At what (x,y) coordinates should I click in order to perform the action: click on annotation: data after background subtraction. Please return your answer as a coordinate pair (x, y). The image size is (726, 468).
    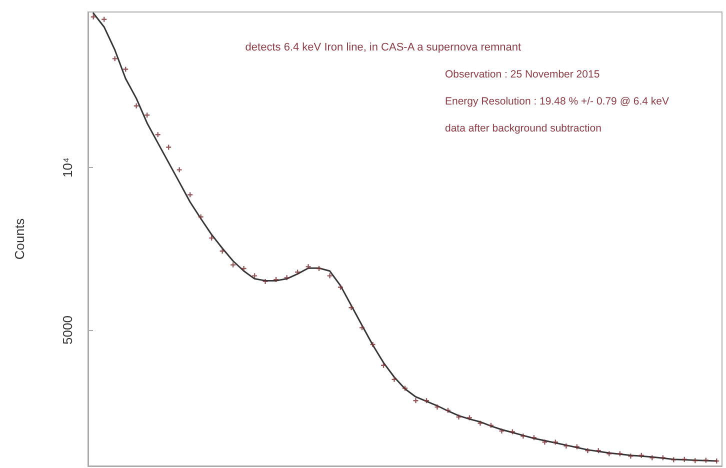
    Looking at the image, I should click on (523, 128).